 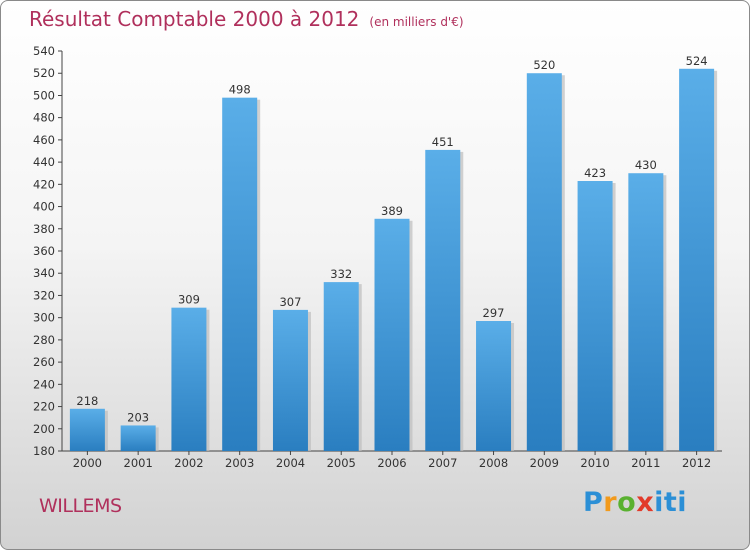 I want to click on bar-value-label: 520, so click(x=544, y=65).